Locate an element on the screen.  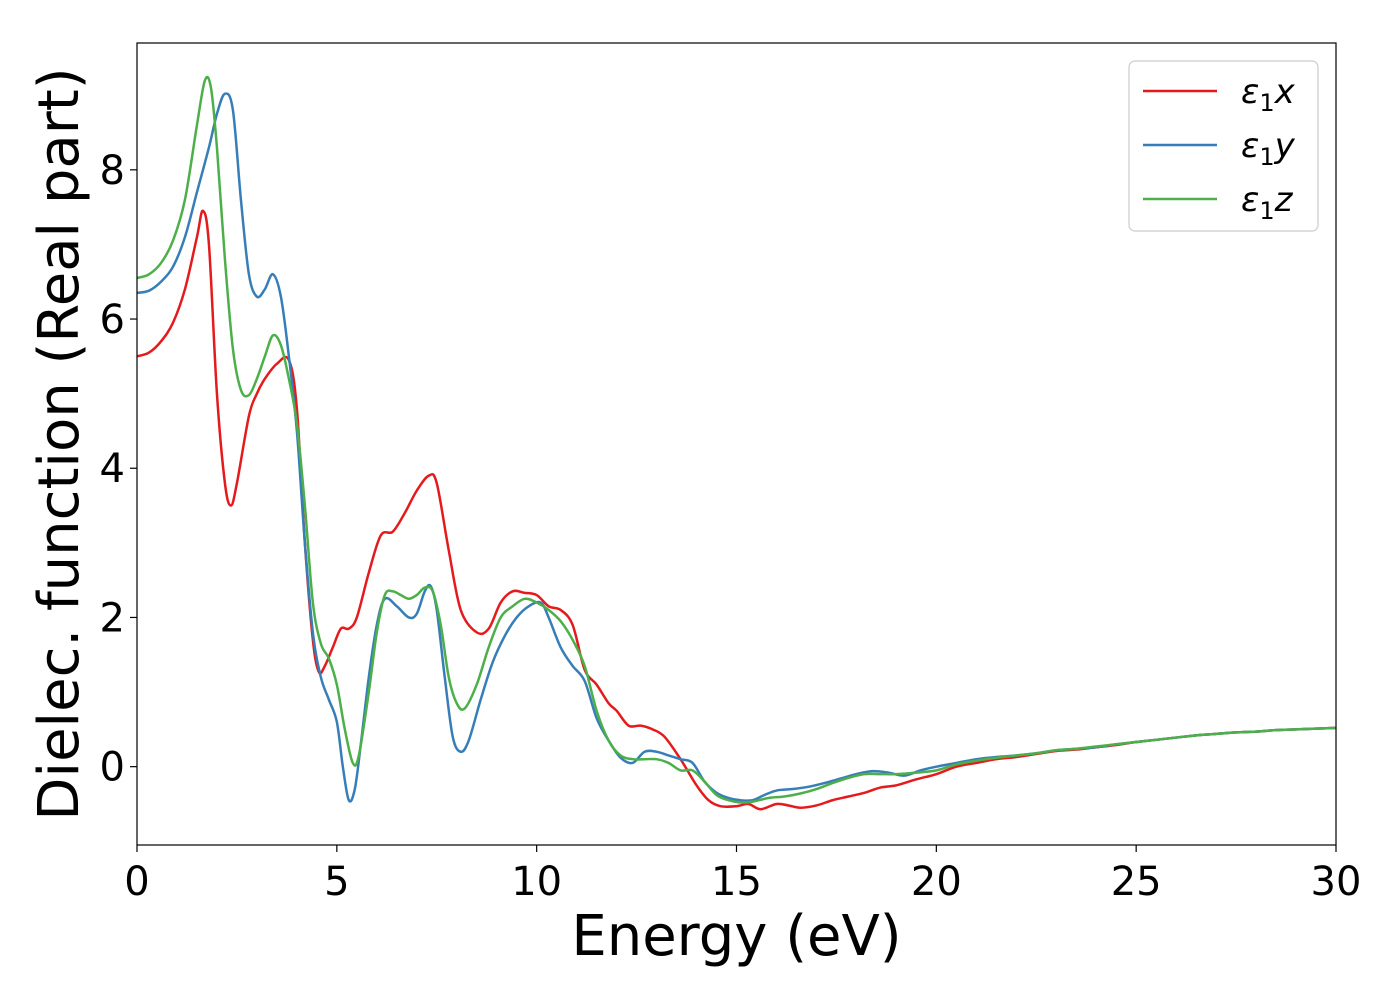
x-tick-label: 0 is located at coordinates (136, 882).